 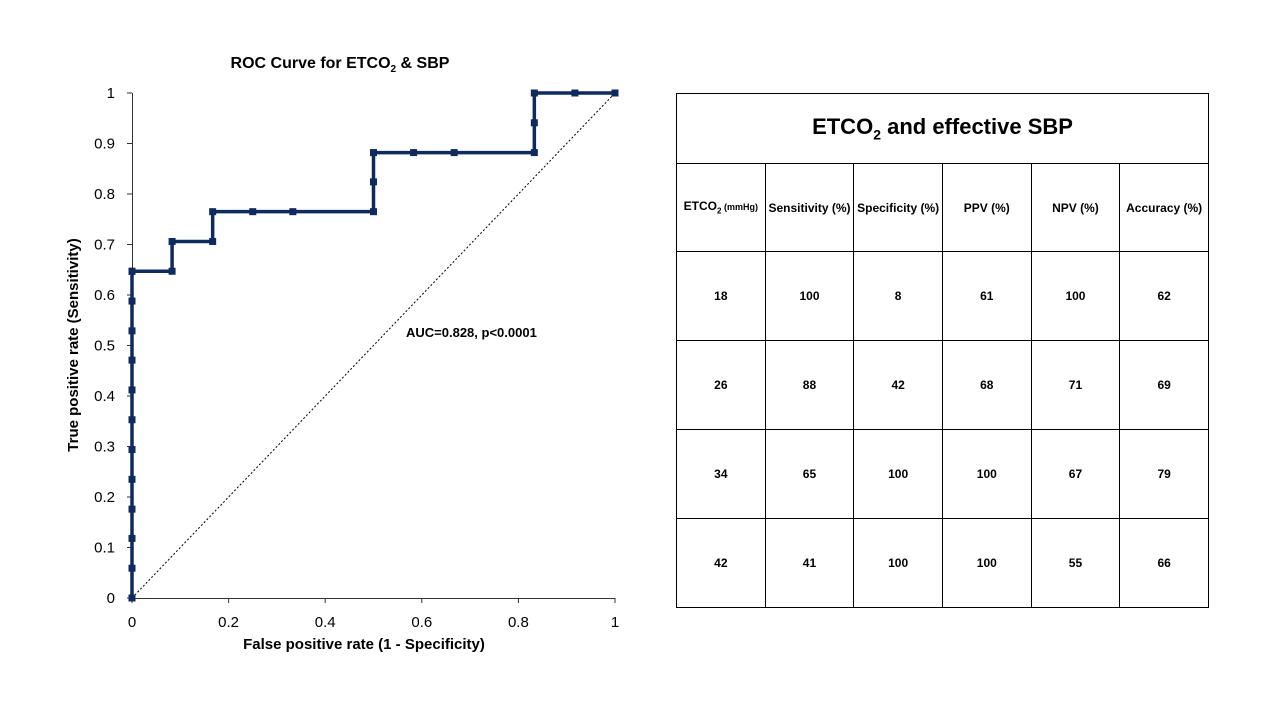 I want to click on table-cell: 18, so click(x=721, y=296).